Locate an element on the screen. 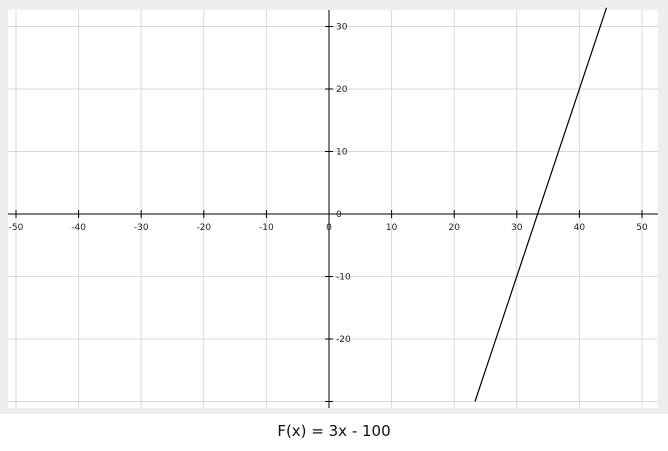  x-tick-label: -40 is located at coordinates (78, 228).